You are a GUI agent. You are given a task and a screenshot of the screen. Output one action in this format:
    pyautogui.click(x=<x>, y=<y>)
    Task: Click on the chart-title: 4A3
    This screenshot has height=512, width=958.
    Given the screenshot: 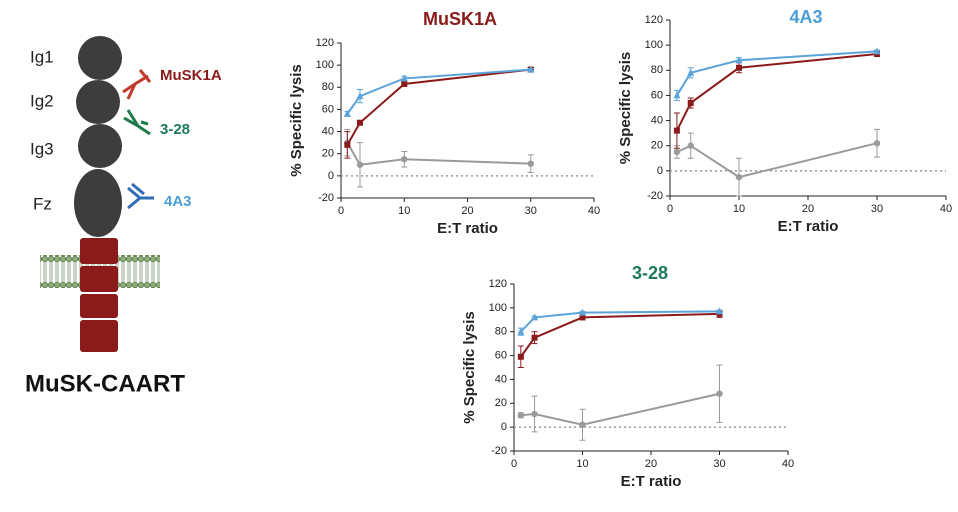 What is the action you would take?
    pyautogui.click(x=805, y=17)
    